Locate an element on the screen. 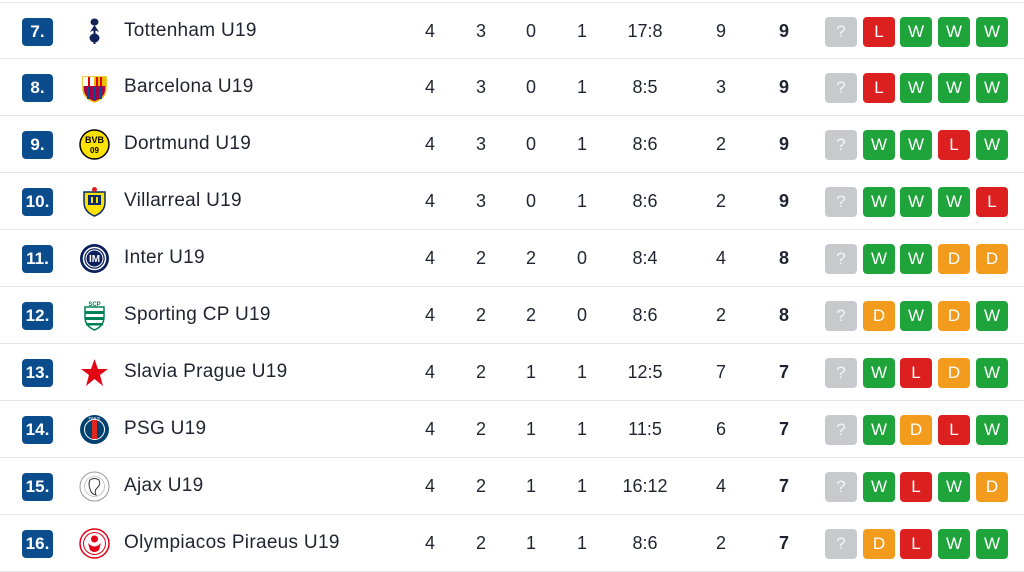 The height and width of the screenshot is (572, 1024). table-row: 7. Tottenham U19 4 3 0 1 17:8 9 9? L W W W is located at coordinates (512, 30).